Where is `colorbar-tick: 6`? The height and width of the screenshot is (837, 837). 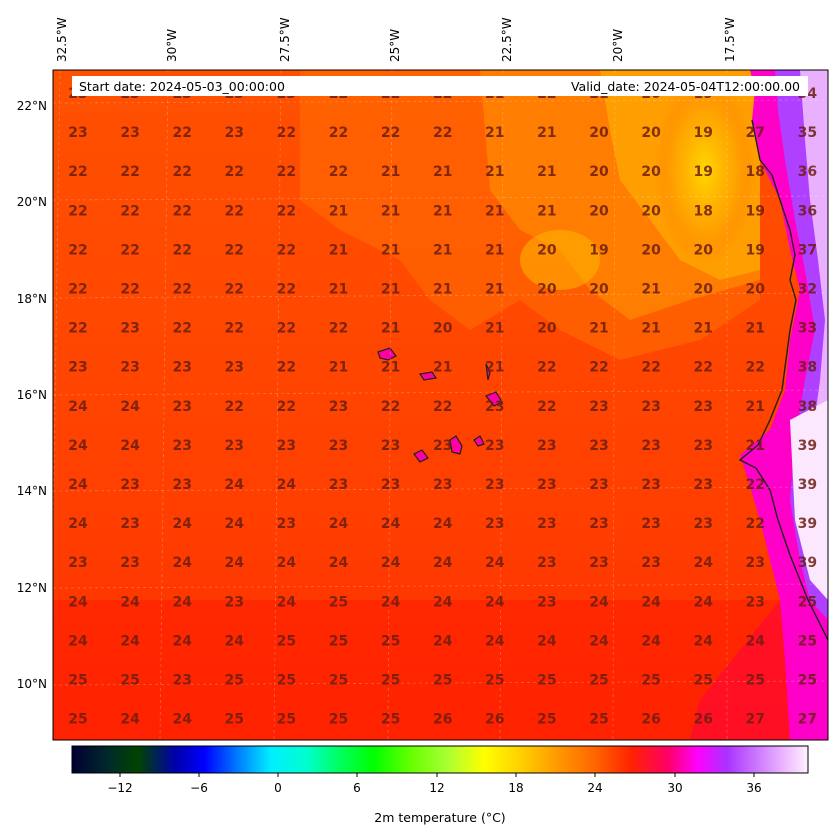 colorbar-tick: 6 is located at coordinates (357, 788).